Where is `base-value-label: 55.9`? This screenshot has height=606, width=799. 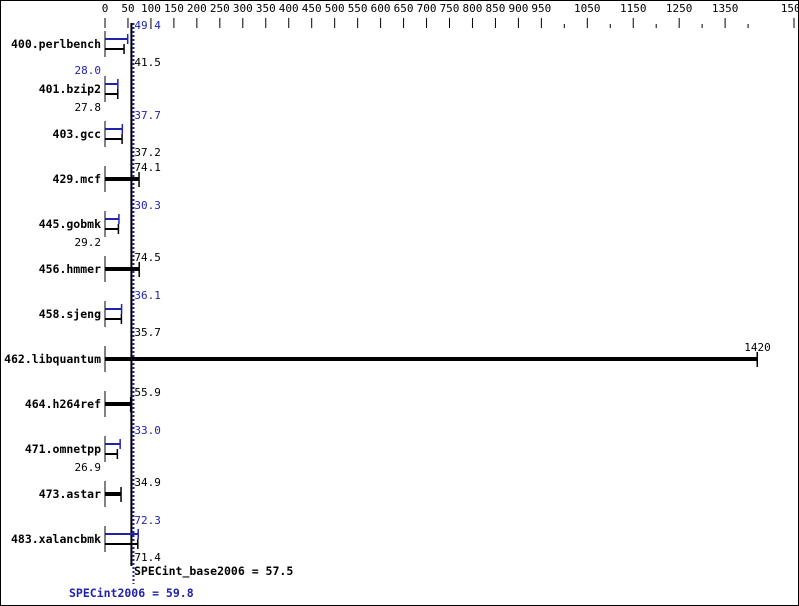
base-value-label: 55.9 is located at coordinates (147, 392).